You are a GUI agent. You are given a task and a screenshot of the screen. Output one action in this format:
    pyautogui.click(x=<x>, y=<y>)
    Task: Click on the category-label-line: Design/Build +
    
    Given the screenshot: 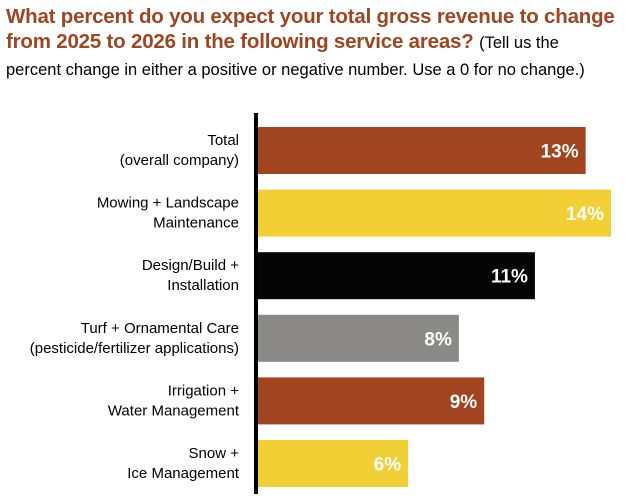 What is the action you would take?
    pyautogui.click(x=190, y=265)
    